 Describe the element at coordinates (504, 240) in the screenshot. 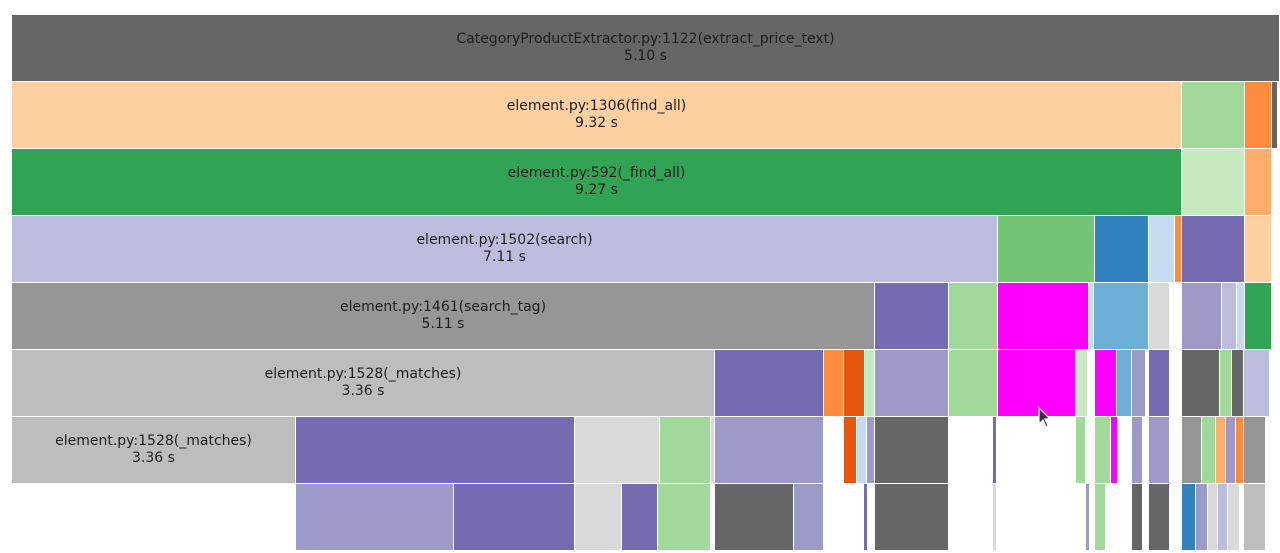

I see `frame-function-name: element.py:1502(search)` at that location.